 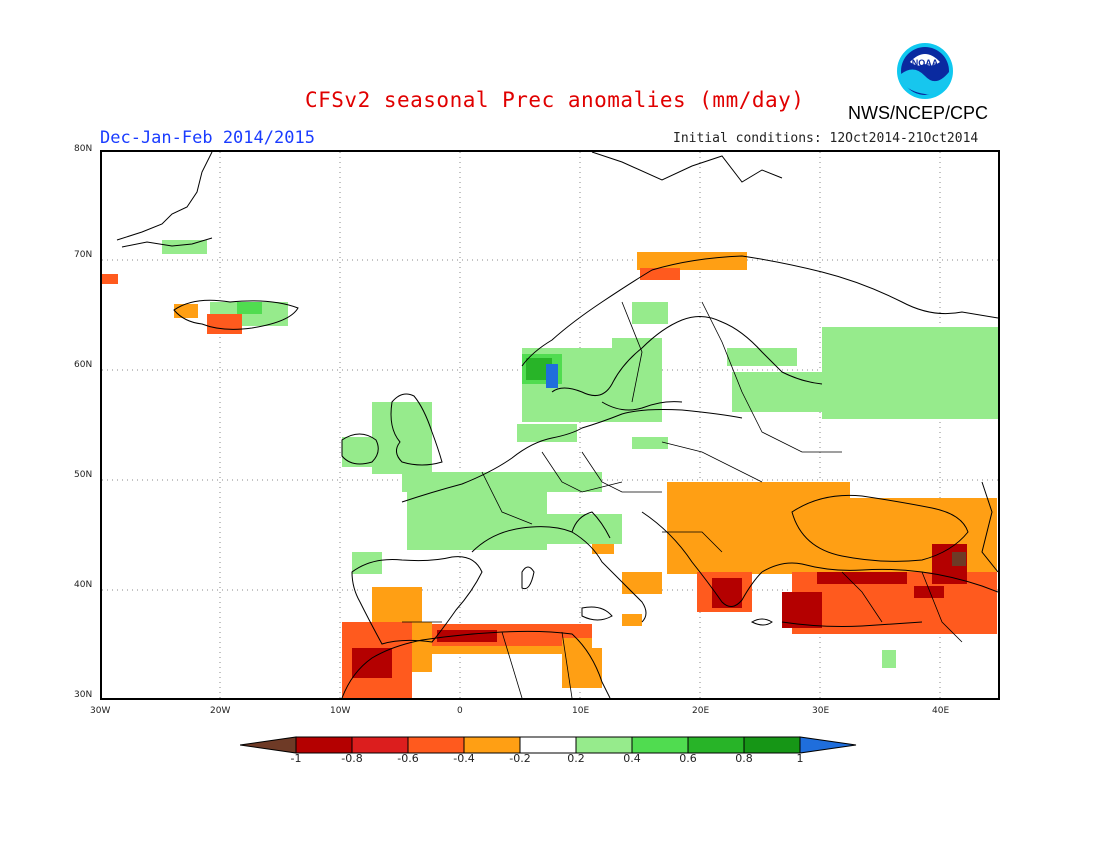 I want to click on lat-tick-50n: 50N, so click(x=83, y=475).